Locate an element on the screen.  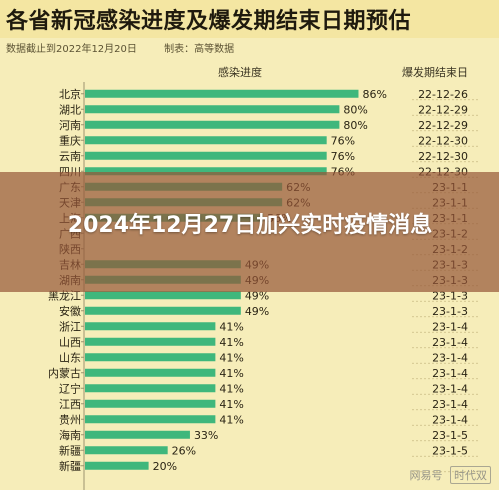
category-label: 浙江 is located at coordinates (70, 326).